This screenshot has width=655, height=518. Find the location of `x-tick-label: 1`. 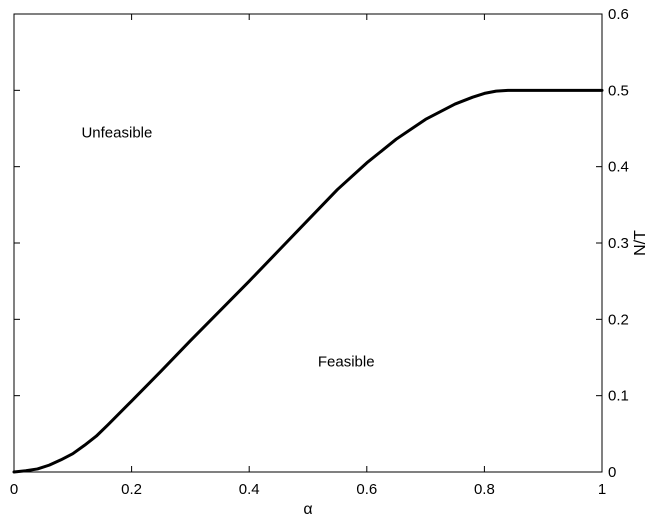

x-tick-label: 1 is located at coordinates (602, 489).